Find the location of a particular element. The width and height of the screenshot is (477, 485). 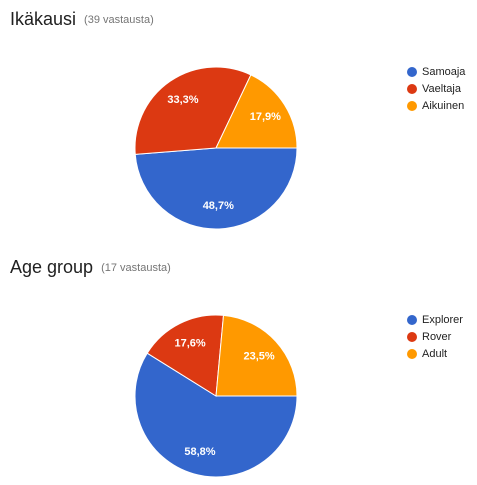

legend-label: Rover is located at coordinates (437, 337).